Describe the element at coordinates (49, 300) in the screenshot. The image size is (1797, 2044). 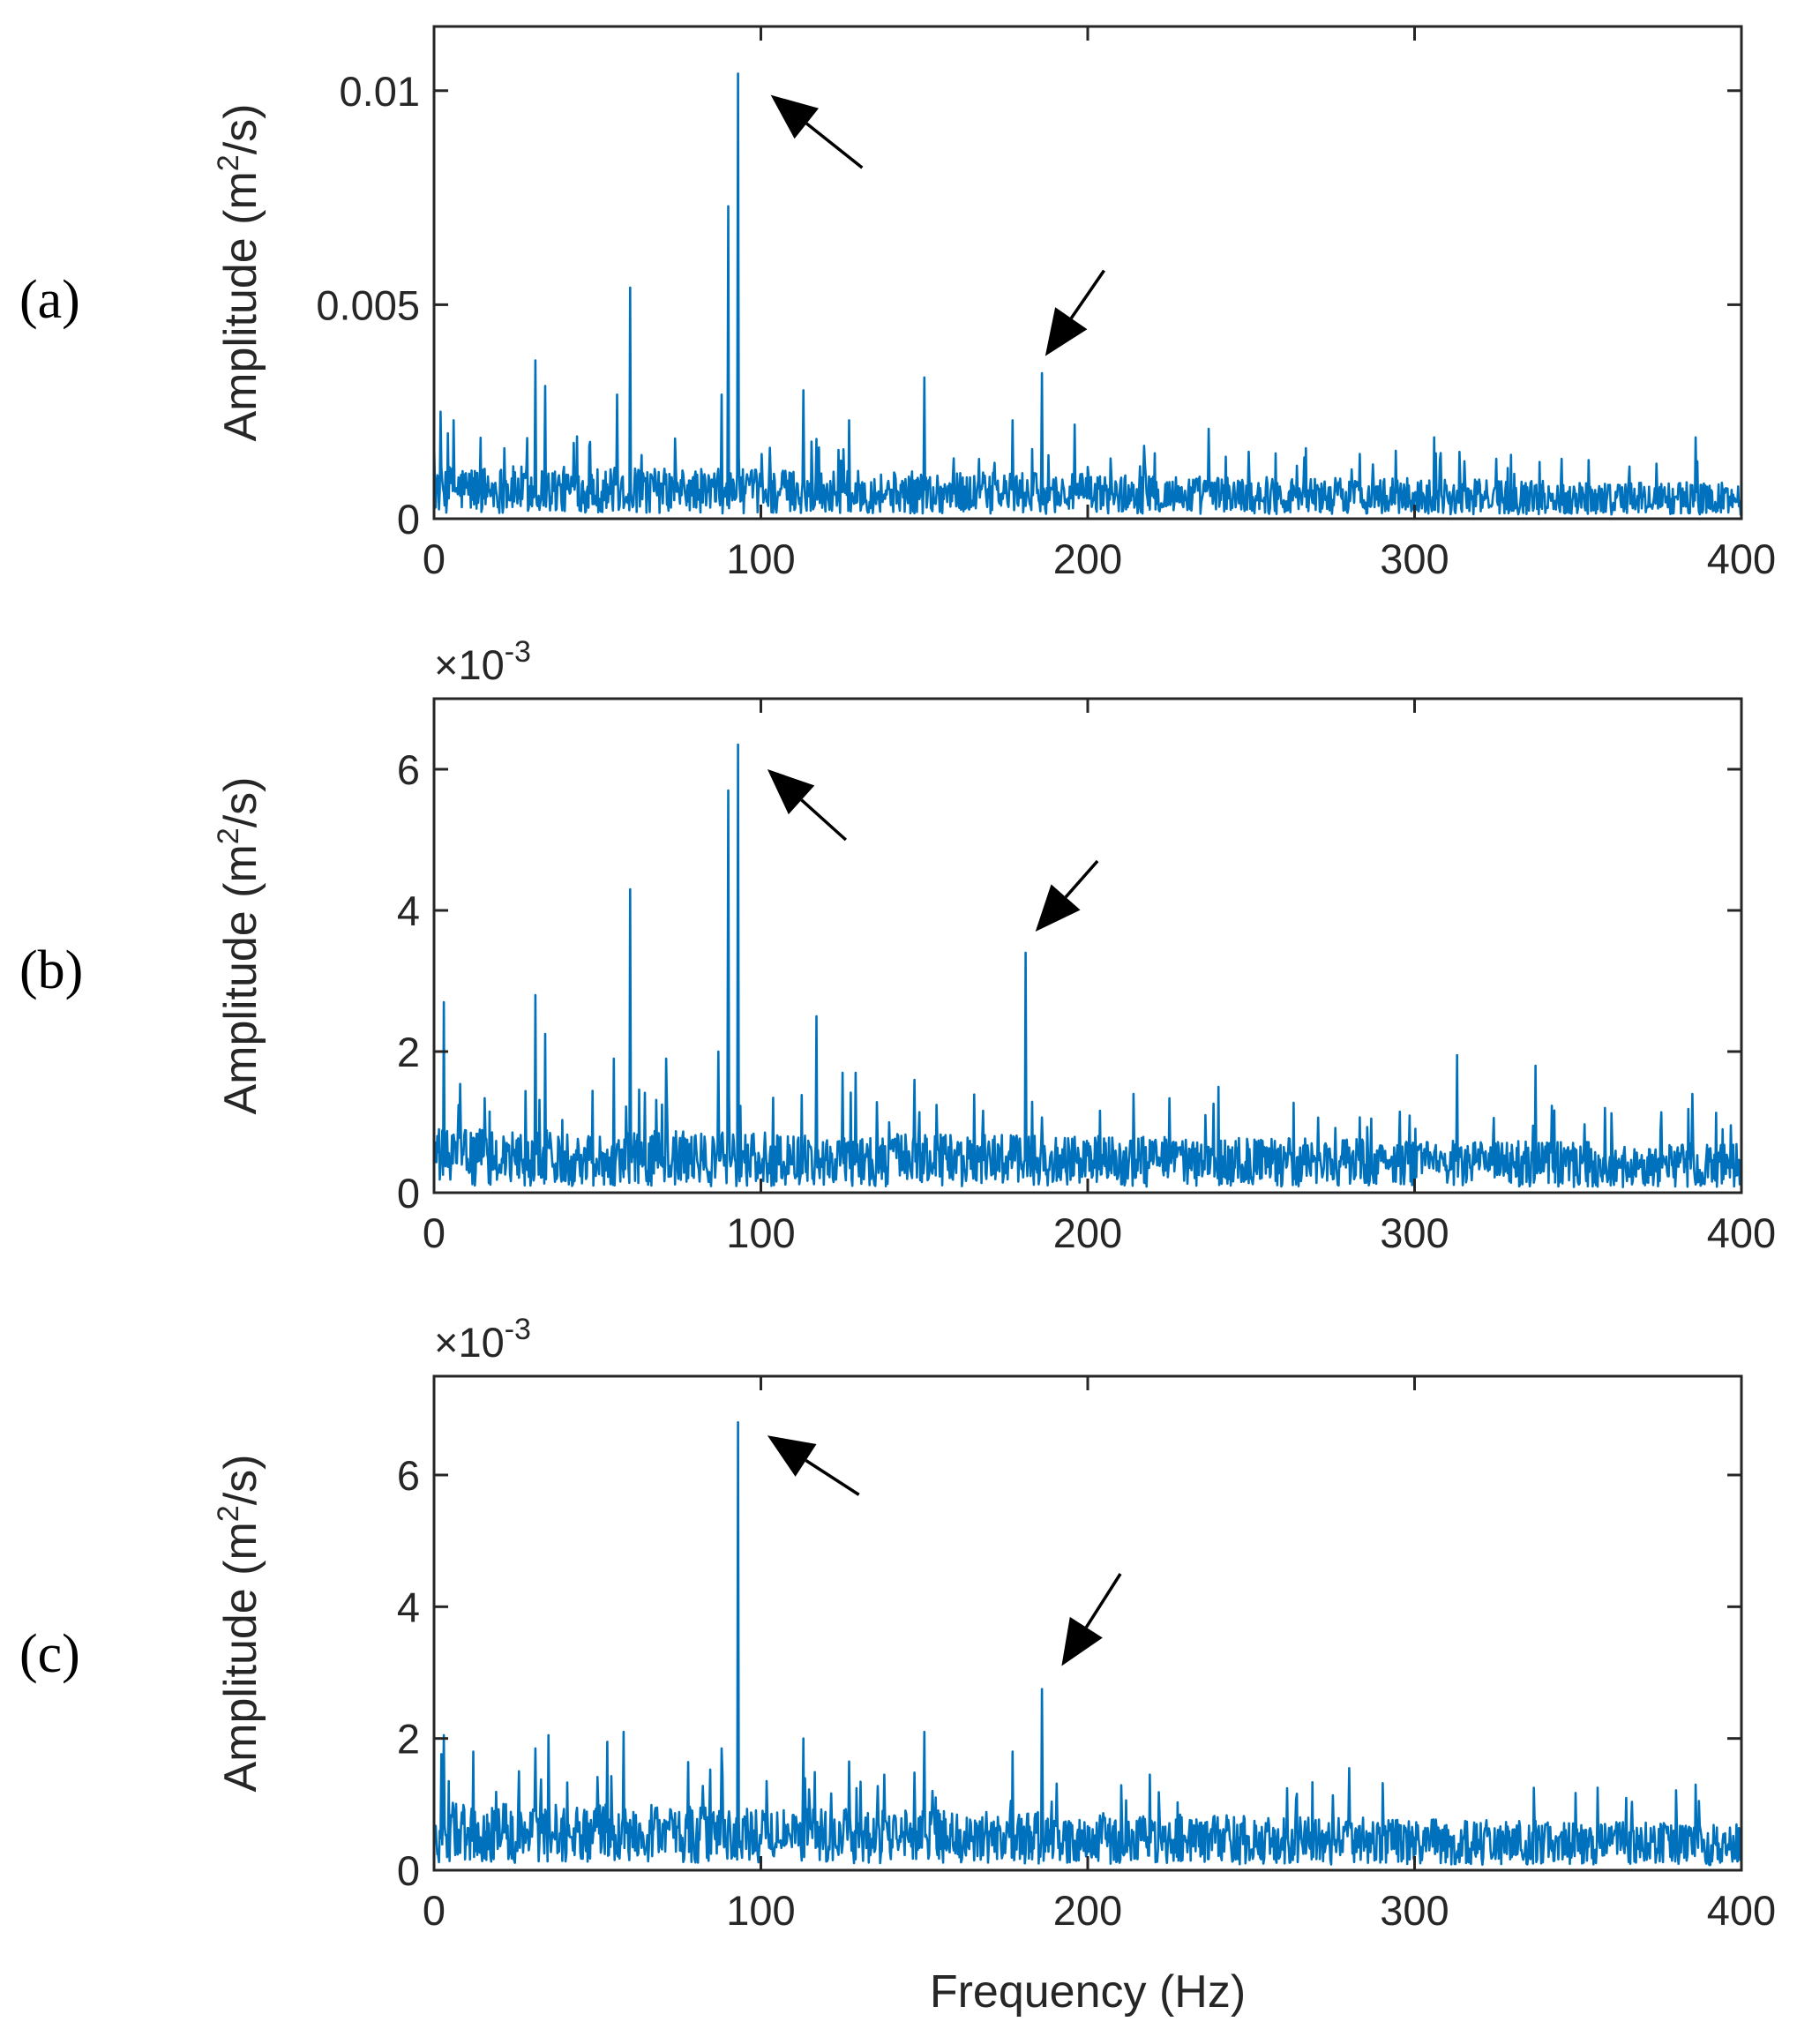
I see `panel-label: (a)` at that location.